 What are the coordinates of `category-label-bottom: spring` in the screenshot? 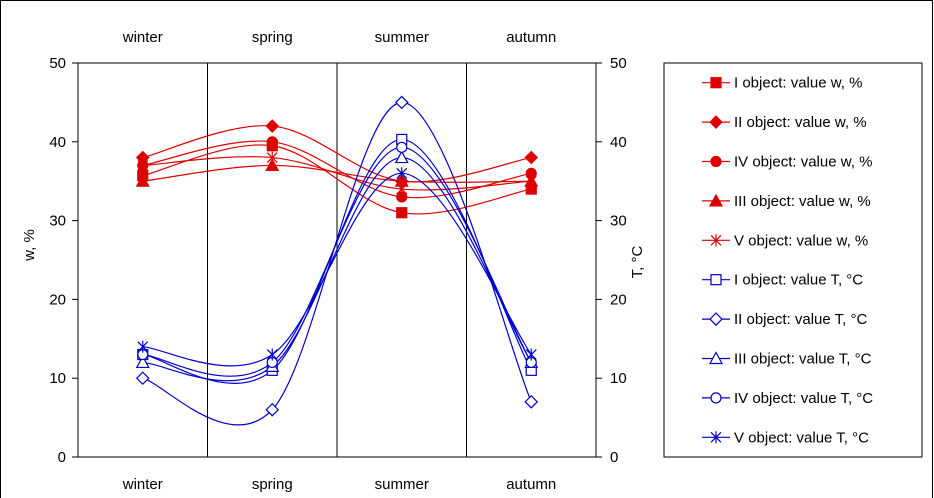 It's located at (272, 484).